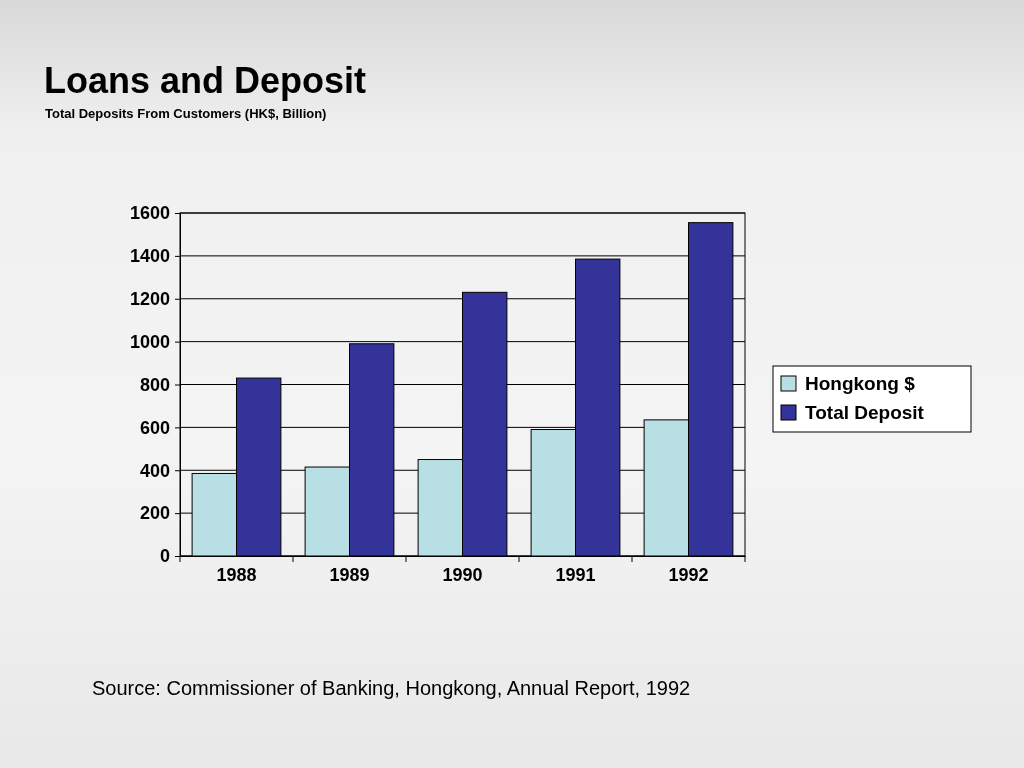  What do you see at coordinates (149, 341) in the screenshot?
I see `y-tick-label: 1000` at bounding box center [149, 341].